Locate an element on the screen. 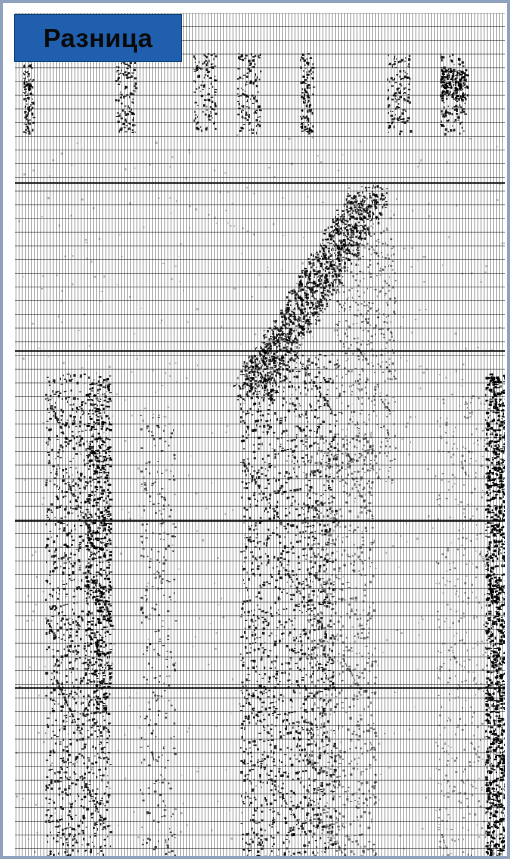 The height and width of the screenshot is (859, 510). panel-title-box: Разница is located at coordinates (98, 38).